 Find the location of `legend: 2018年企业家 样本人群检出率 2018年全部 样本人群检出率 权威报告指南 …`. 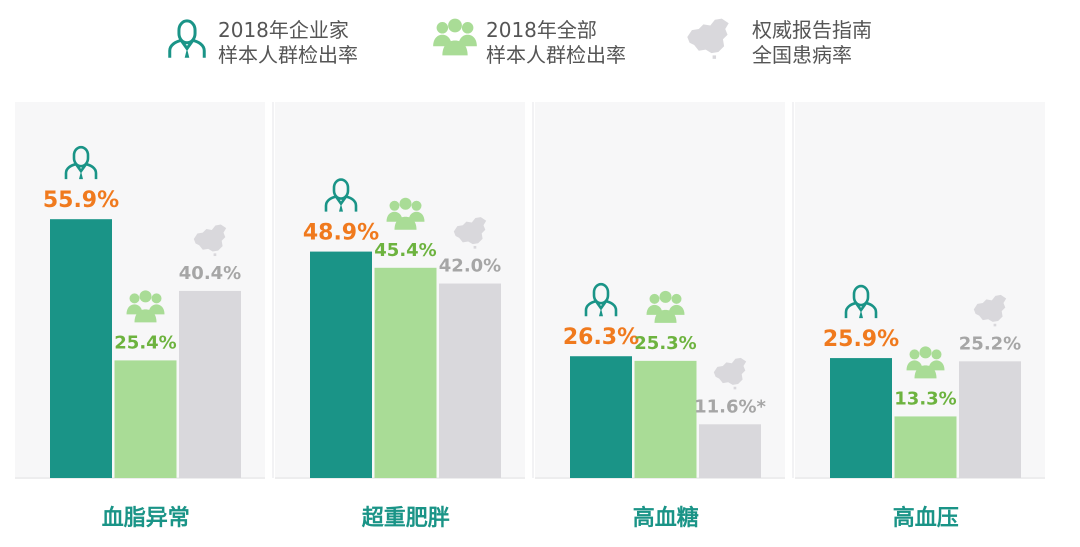

legend: 2018年企业家 样本人群检出率 2018年全部 样本人群检出率 权威报告指南 … is located at coordinates (540, 40).